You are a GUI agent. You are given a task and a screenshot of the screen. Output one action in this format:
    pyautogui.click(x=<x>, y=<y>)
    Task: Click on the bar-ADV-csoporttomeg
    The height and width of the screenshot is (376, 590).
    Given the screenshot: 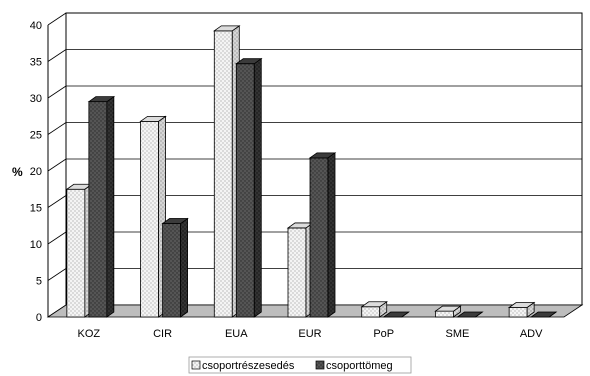 What is the action you would take?
    pyautogui.click(x=543, y=314)
    